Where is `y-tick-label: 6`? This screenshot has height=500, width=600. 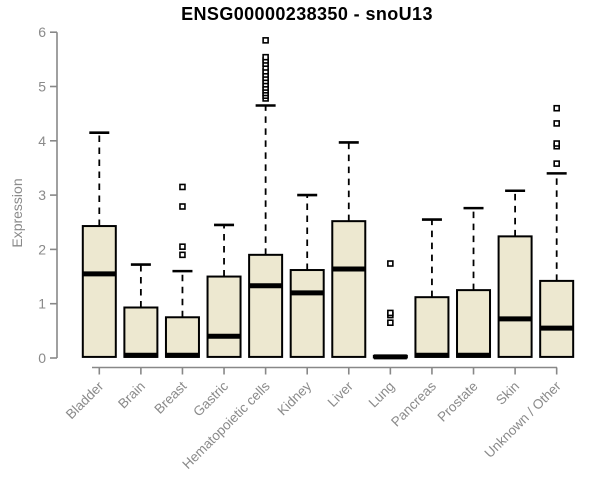
y-tick-label: 6 is located at coordinates (42, 32).